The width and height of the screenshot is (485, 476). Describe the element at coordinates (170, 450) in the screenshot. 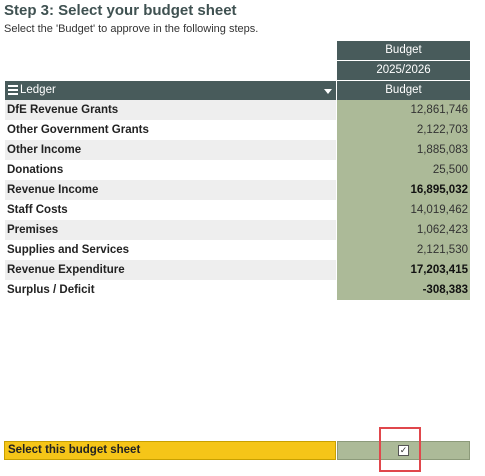

I see `select-budget-sheet-label: Select this budget sheet` at that location.